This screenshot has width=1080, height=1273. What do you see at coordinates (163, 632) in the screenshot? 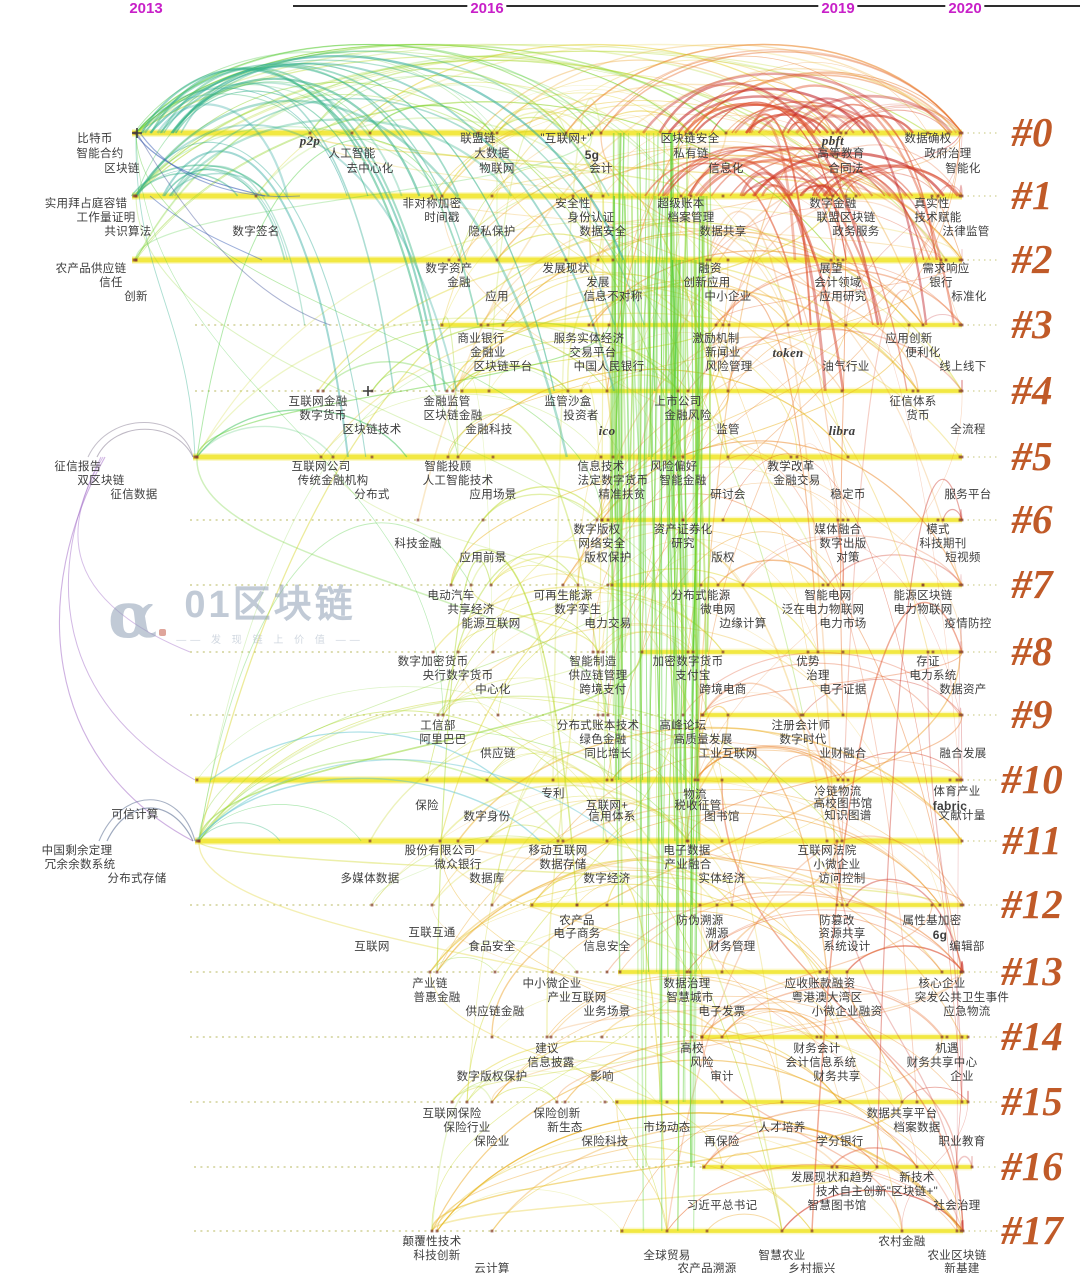
I see `watermark-dot-icon` at bounding box center [163, 632].